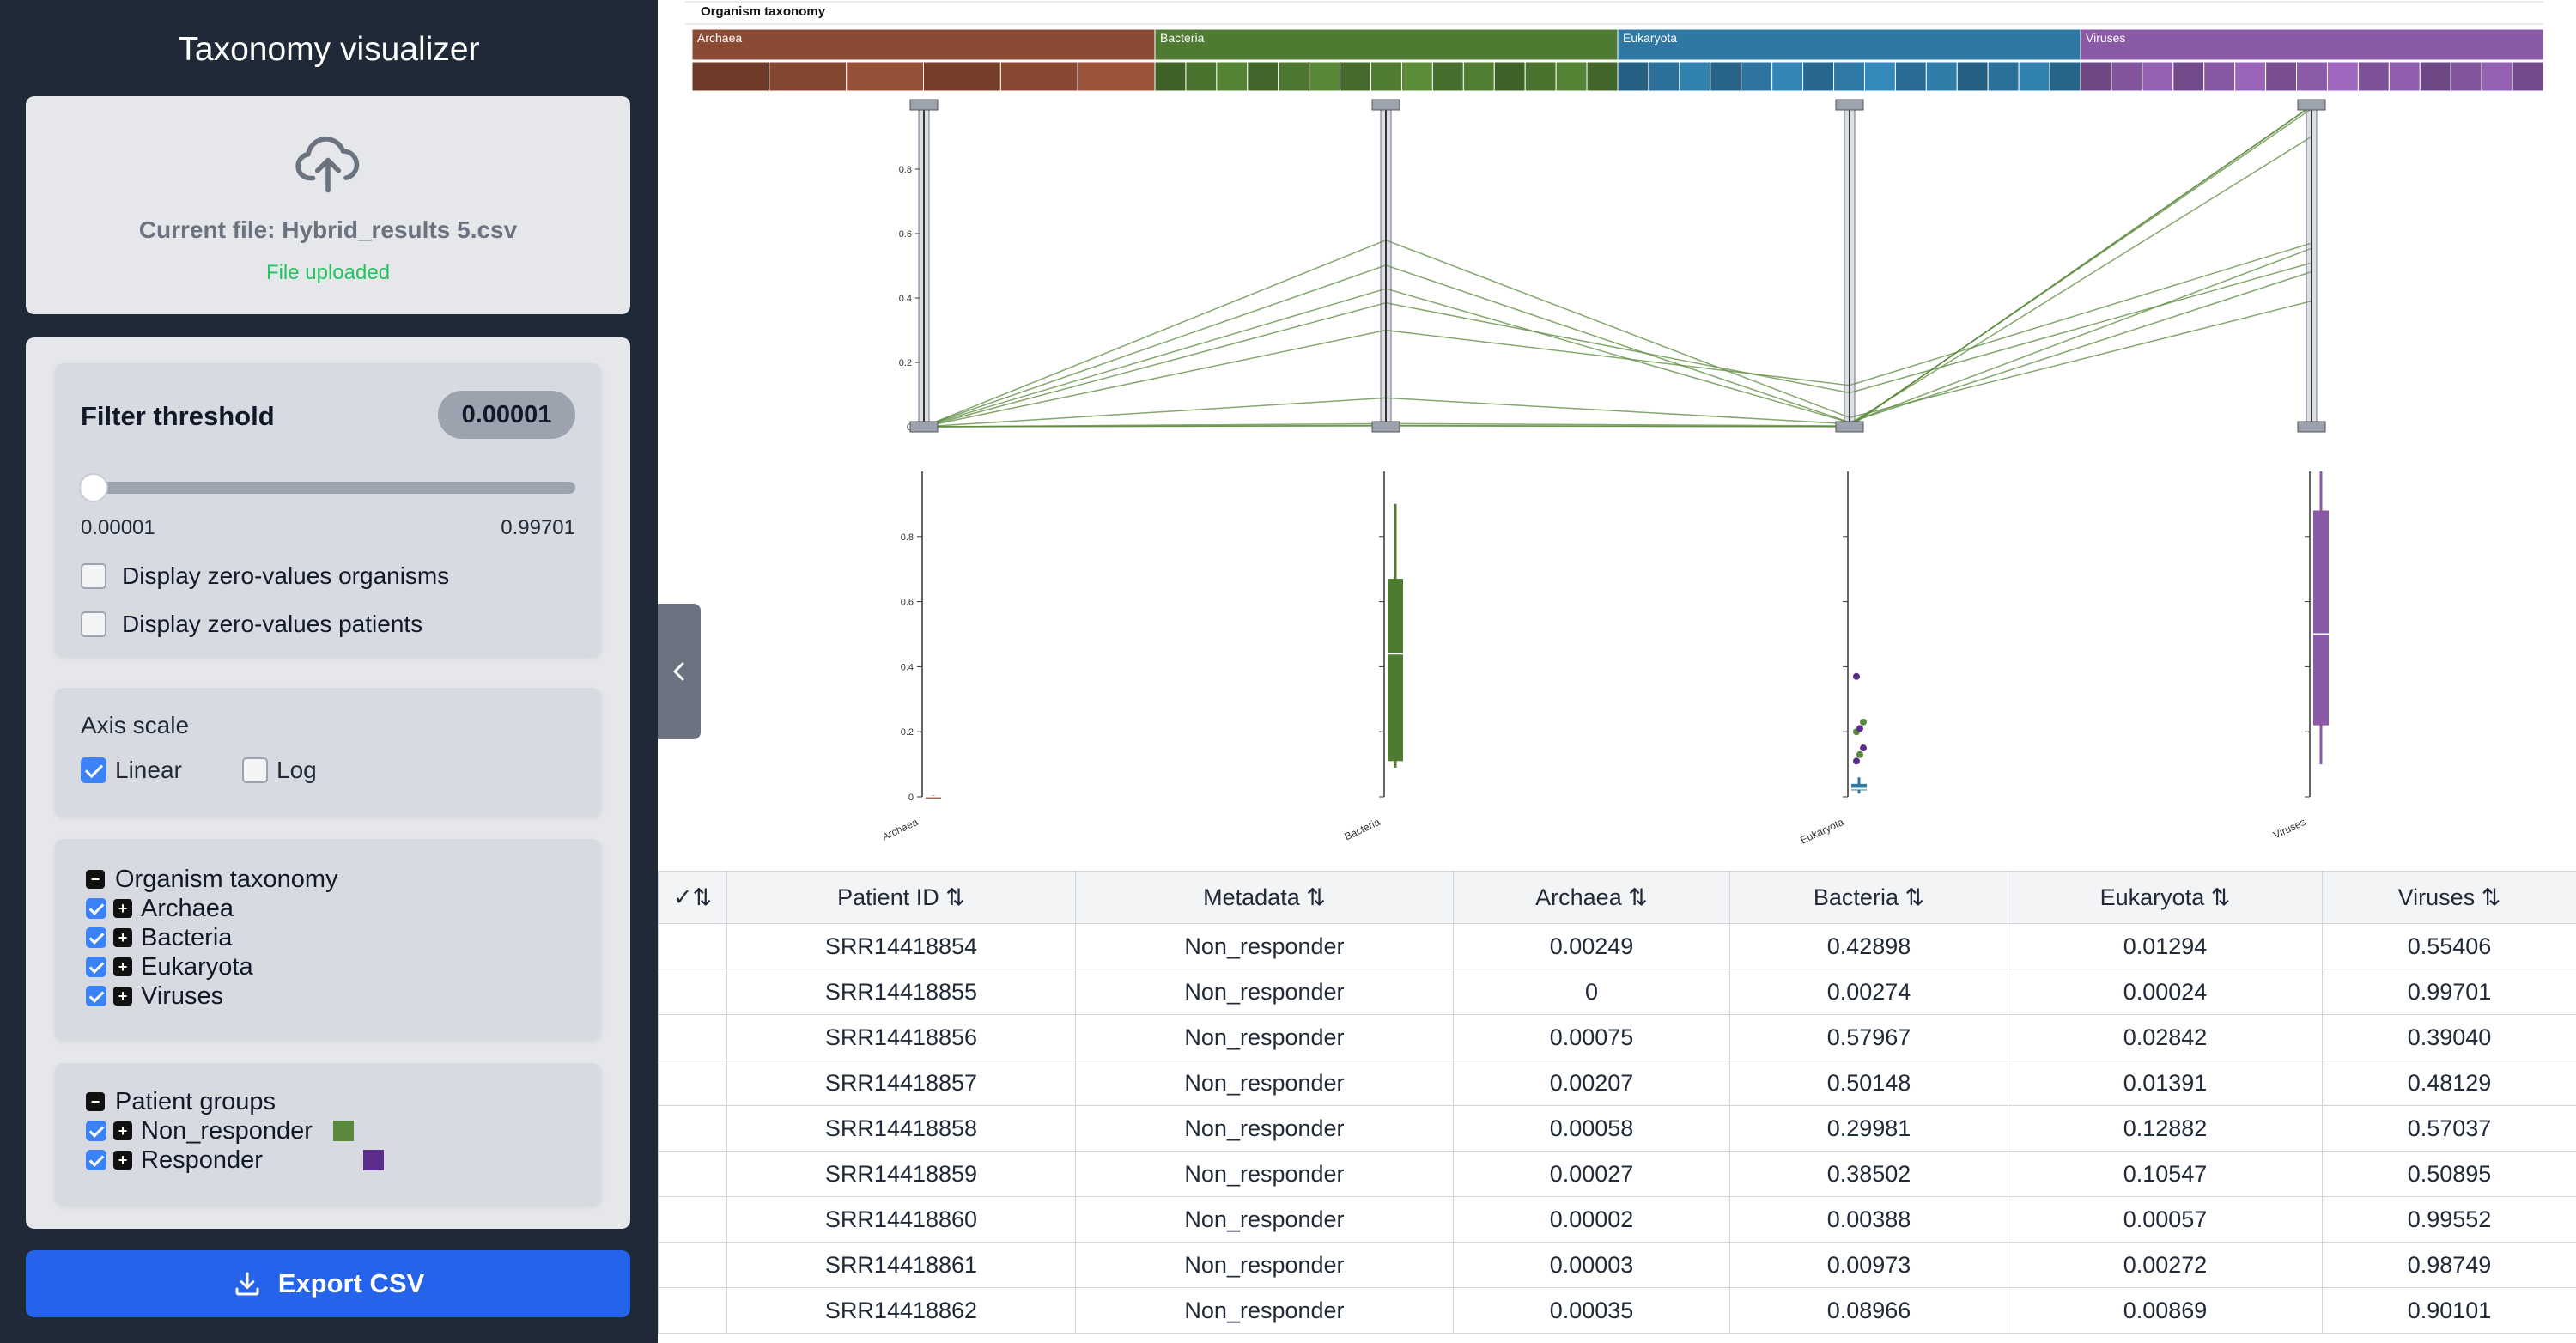  What do you see at coordinates (96, 880) in the screenshot?
I see `collapse-icon: −` at bounding box center [96, 880].